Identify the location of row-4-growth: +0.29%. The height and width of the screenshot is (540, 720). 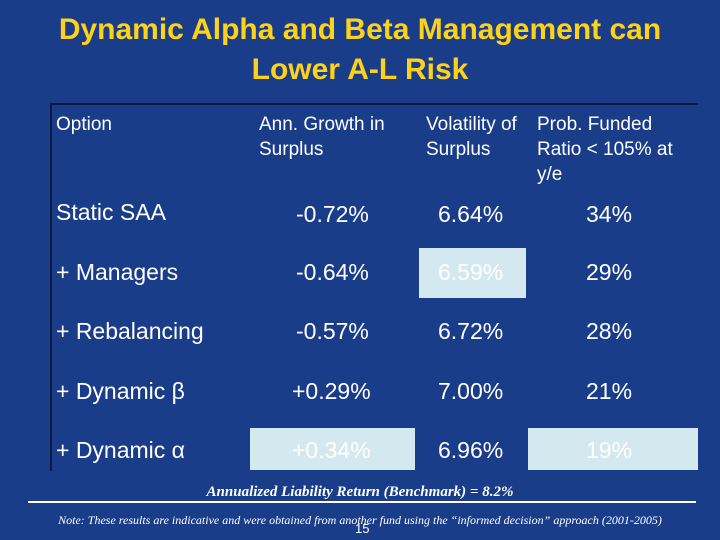
(331, 391).